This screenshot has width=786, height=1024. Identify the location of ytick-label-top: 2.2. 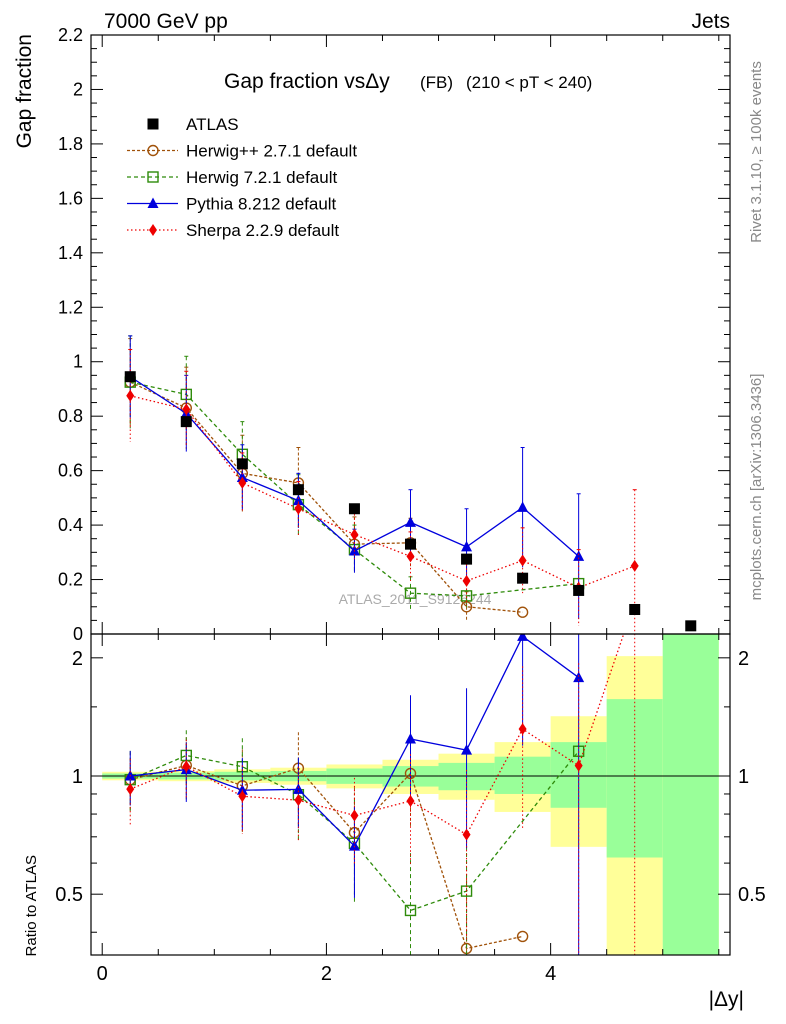
(70, 35).